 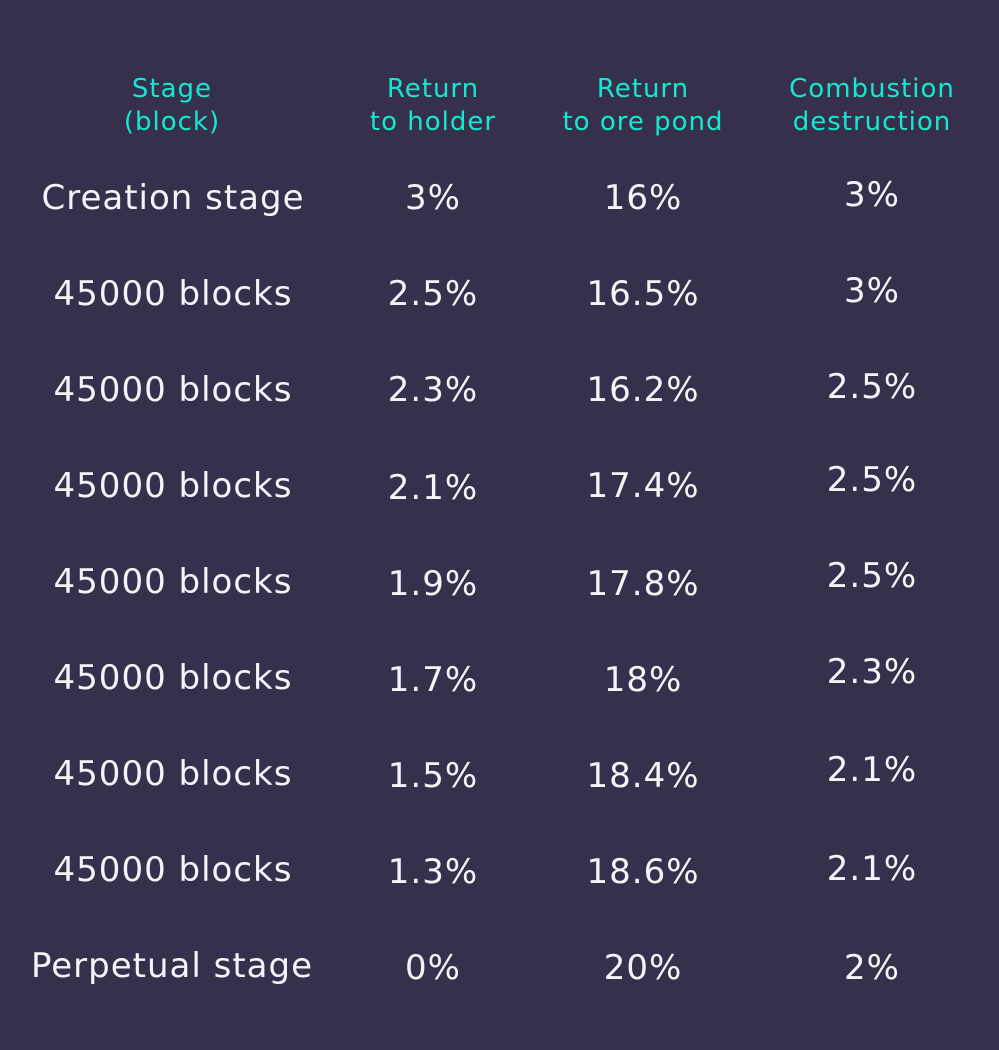 What do you see at coordinates (872, 195) in the screenshot?
I see `row-1-combustion: 3%` at bounding box center [872, 195].